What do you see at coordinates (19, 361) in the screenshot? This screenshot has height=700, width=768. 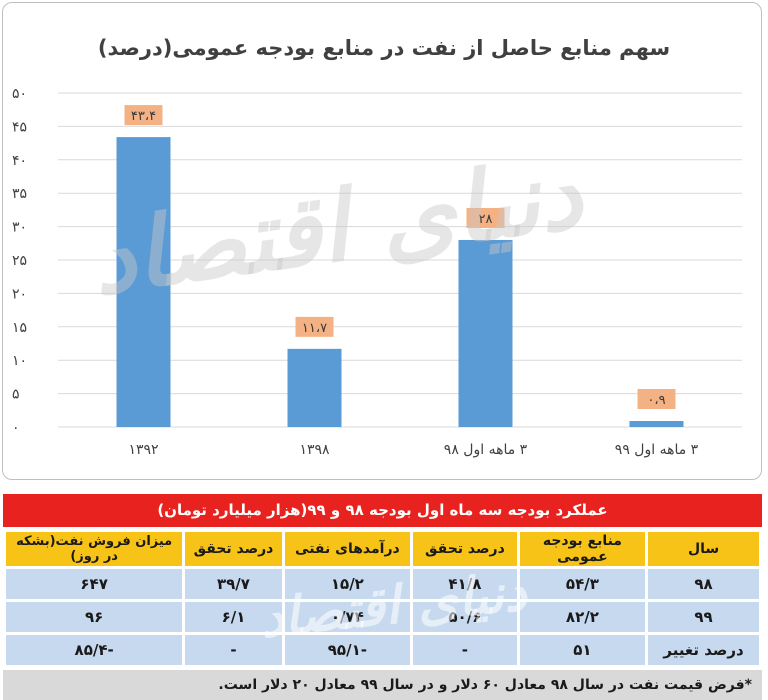 I see `y-tick-label: ۱۰` at bounding box center [19, 361].